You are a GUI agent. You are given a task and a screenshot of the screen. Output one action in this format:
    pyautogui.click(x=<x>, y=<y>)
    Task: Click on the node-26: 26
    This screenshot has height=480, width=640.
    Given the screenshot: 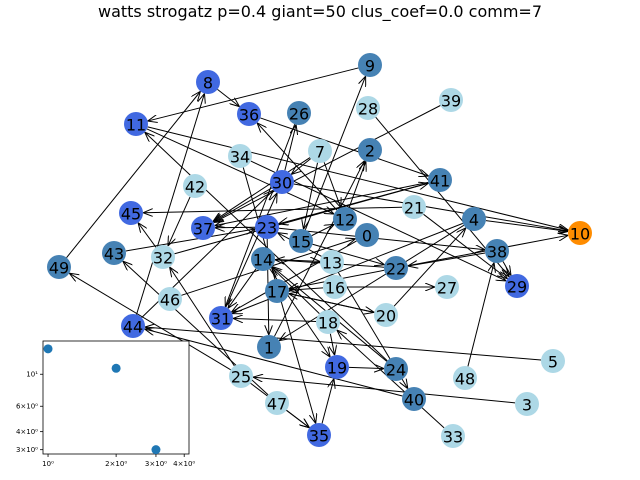 What is the action you would take?
    pyautogui.click(x=299, y=113)
    